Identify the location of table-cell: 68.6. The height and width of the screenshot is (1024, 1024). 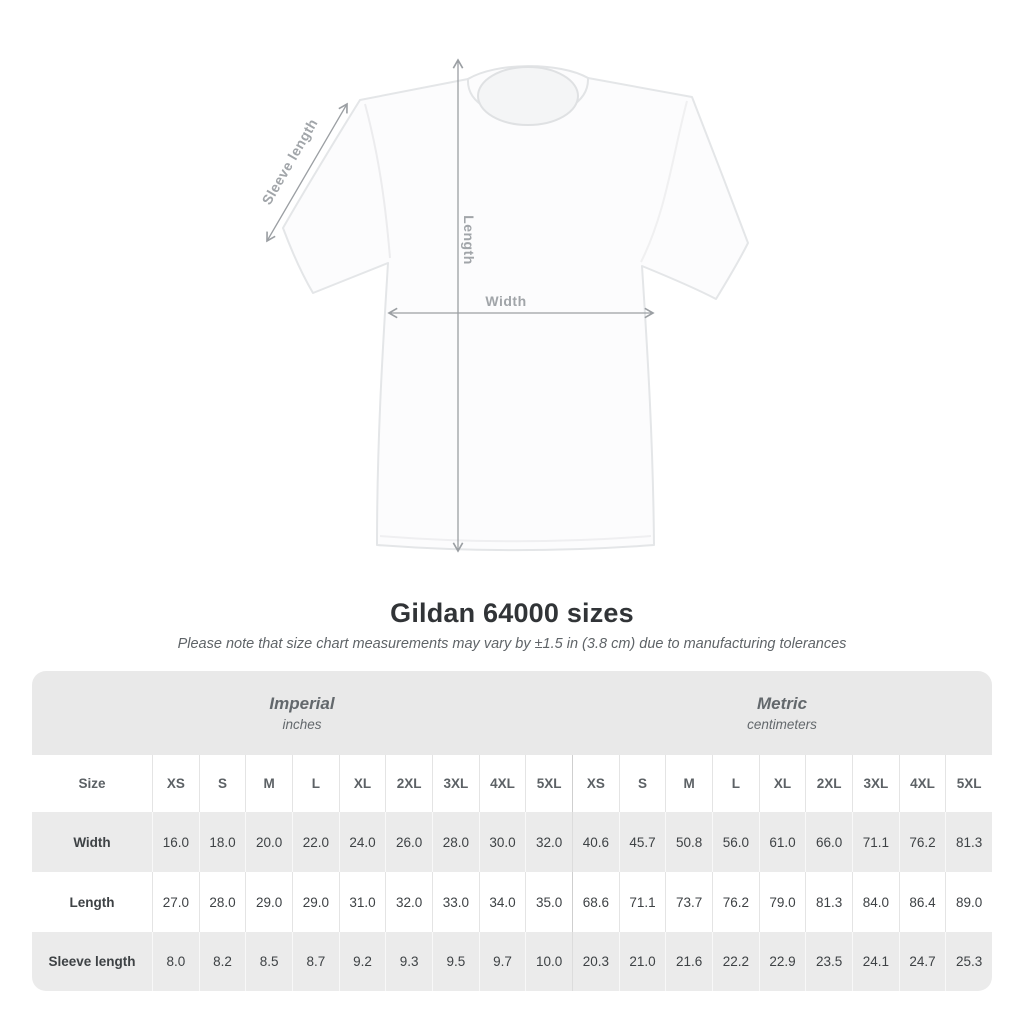
(595, 902).